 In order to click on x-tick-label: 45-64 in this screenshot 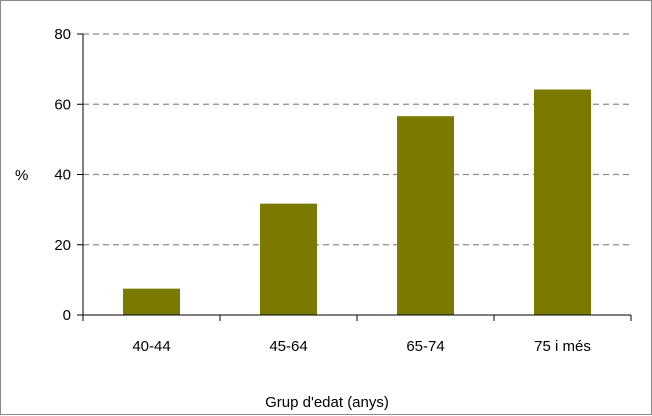, I will do `click(288, 346)`.